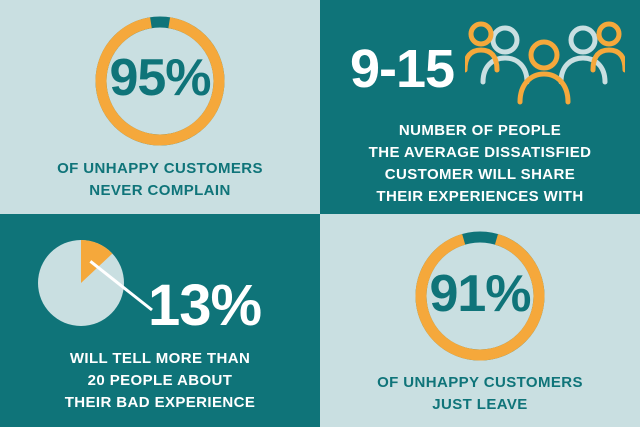 Image resolution: width=640 pixels, height=427 pixels. I want to click on caption-line: JUST LEAVE, so click(480, 404).